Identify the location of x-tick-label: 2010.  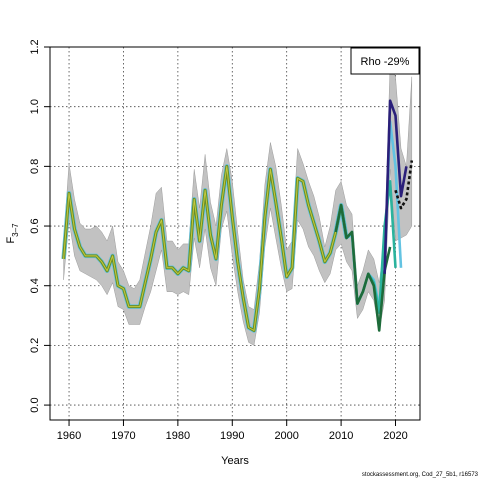
(341, 436).